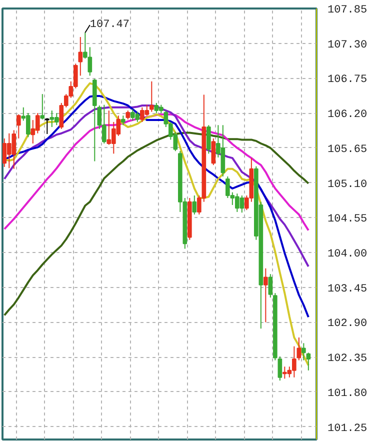  I want to click on annotation: 107.47, so click(110, 24).